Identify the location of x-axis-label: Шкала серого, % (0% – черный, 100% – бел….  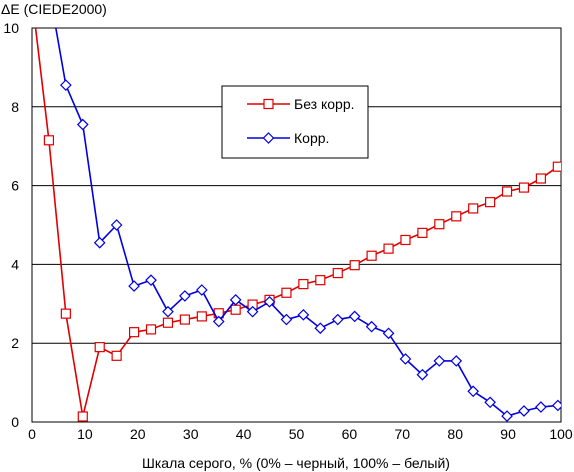
(296, 463).